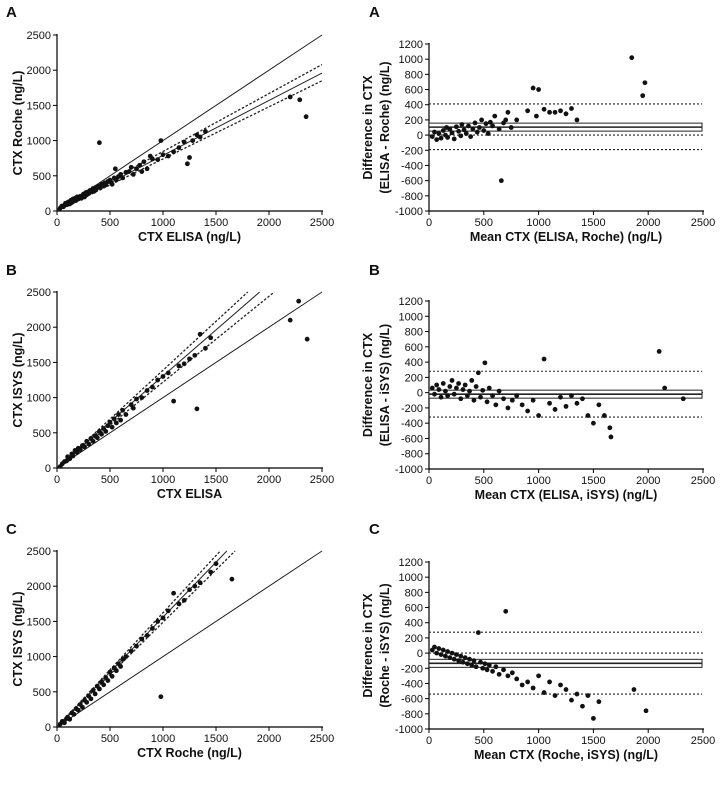 This screenshot has width=720, height=786. I want to click on y-tick-label: 2500, so click(39, 293).